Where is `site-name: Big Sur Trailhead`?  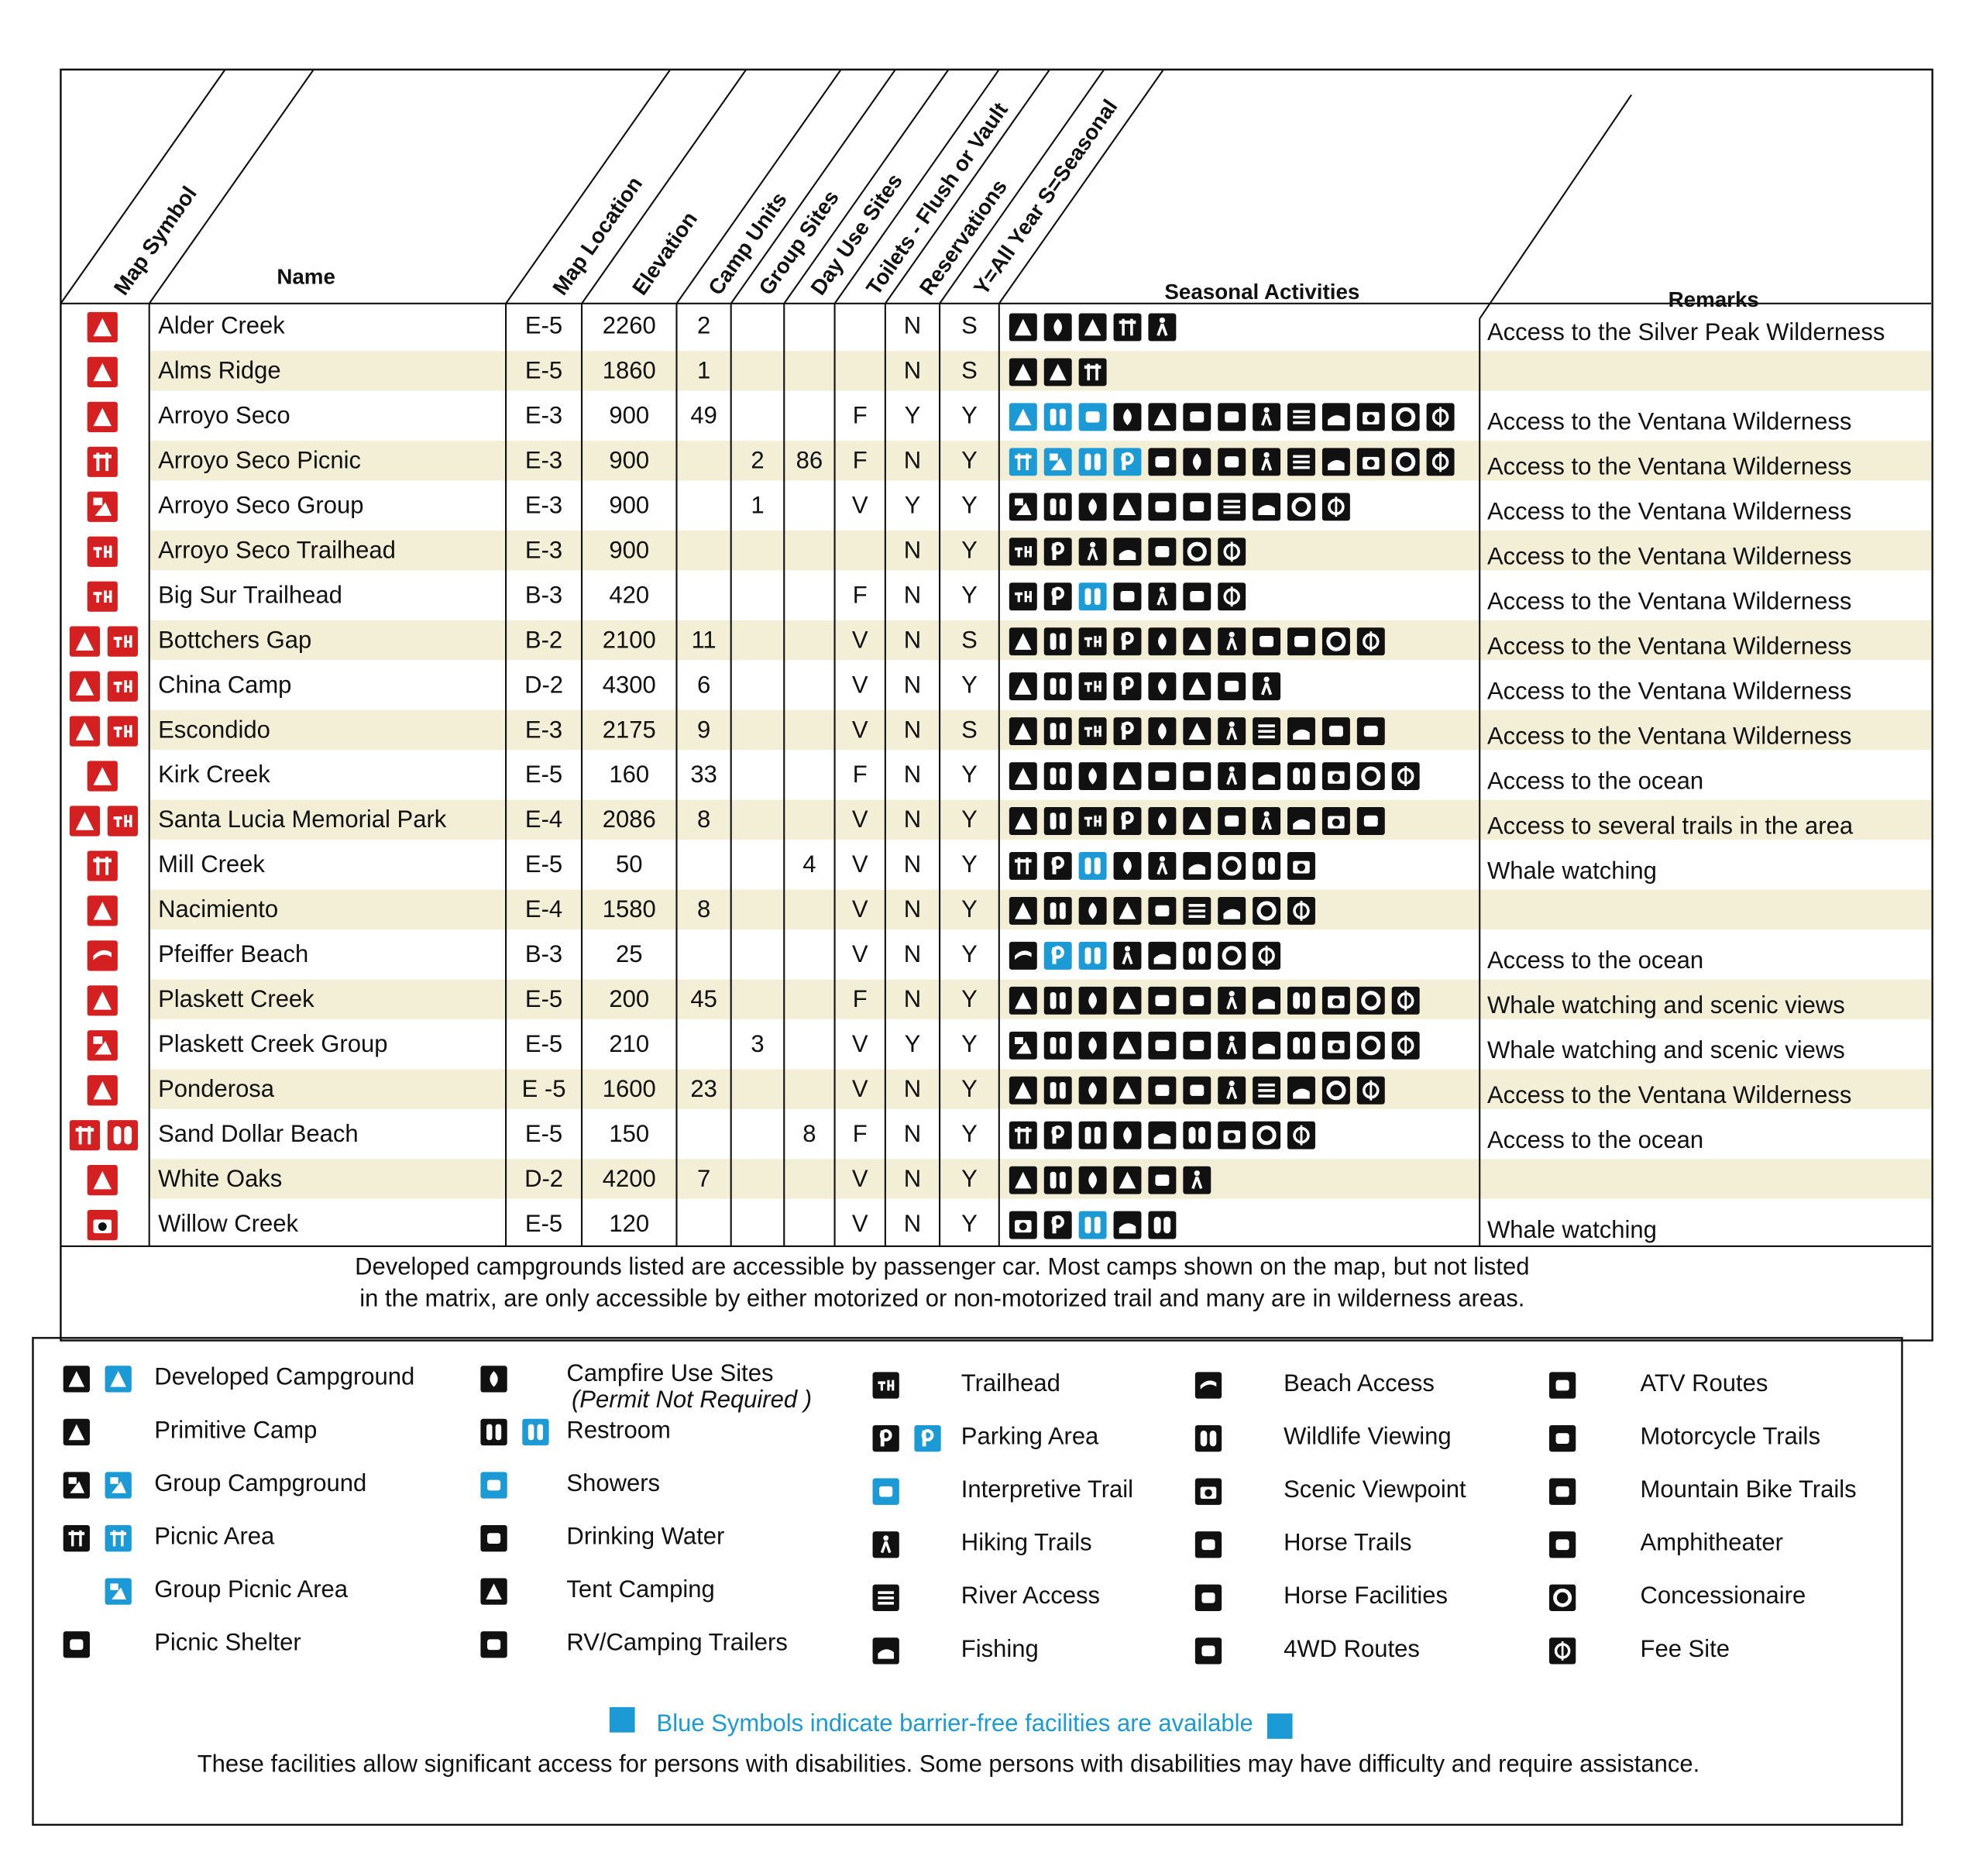
site-name: Big Sur Trailhead is located at coordinates (250, 594).